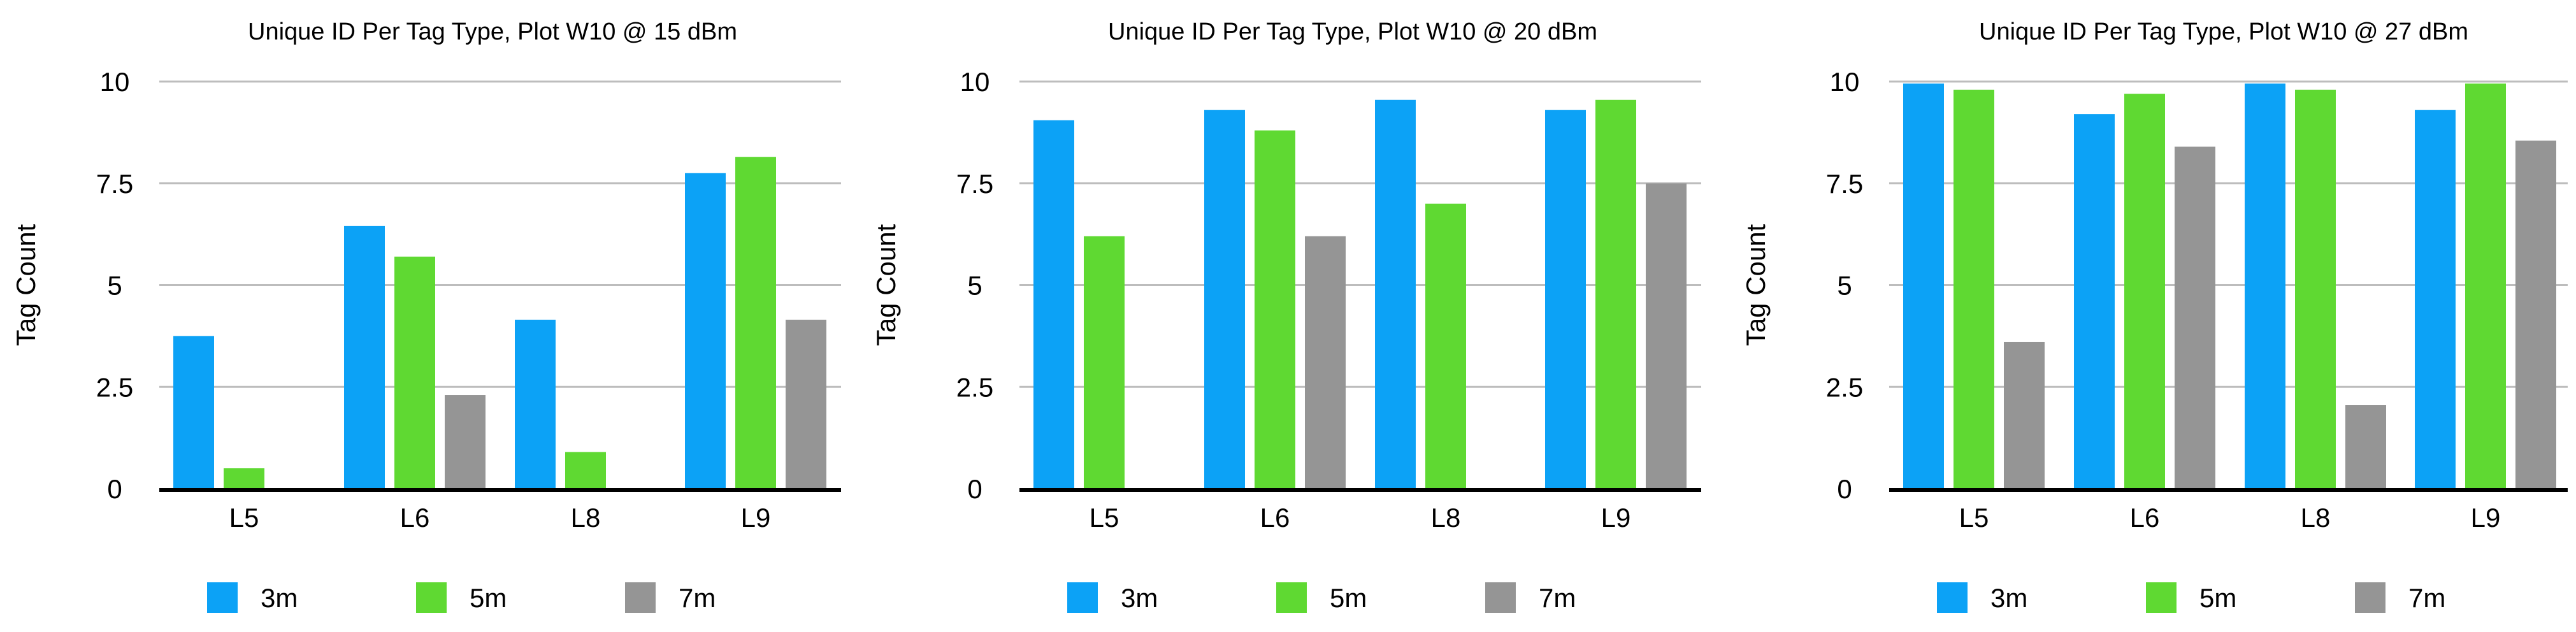  What do you see at coordinates (2024, 415) in the screenshot?
I see `bar-l5-7m` at bounding box center [2024, 415].